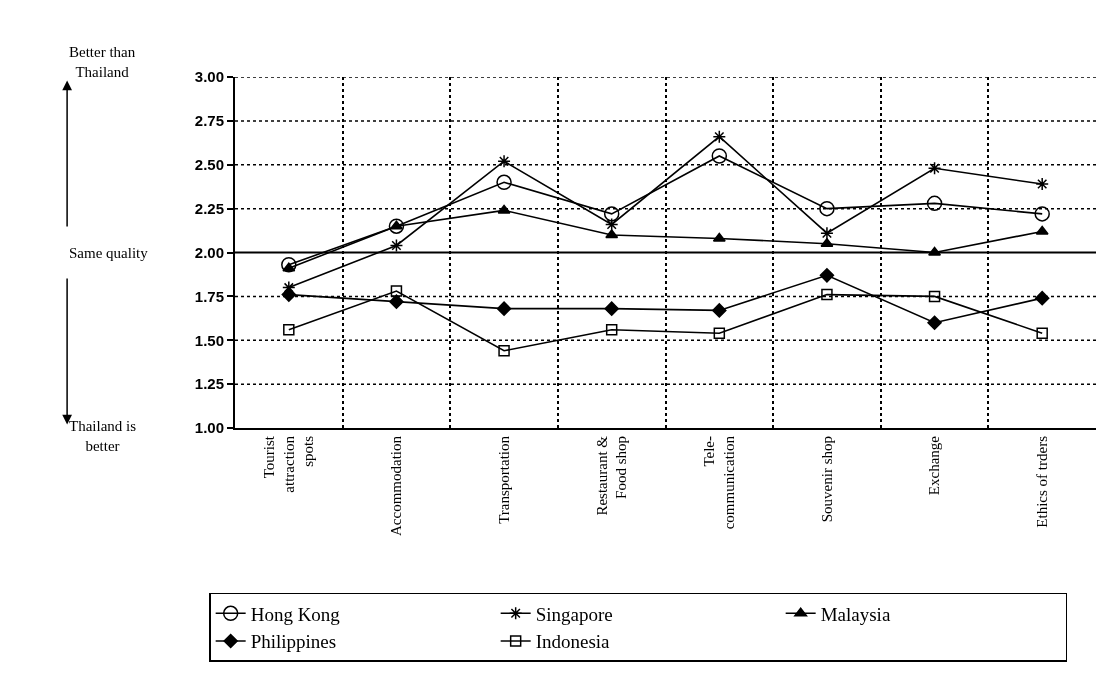  What do you see at coordinates (1042, 481) in the screenshot?
I see `x-tick-label: Ethics of trders` at bounding box center [1042, 481].